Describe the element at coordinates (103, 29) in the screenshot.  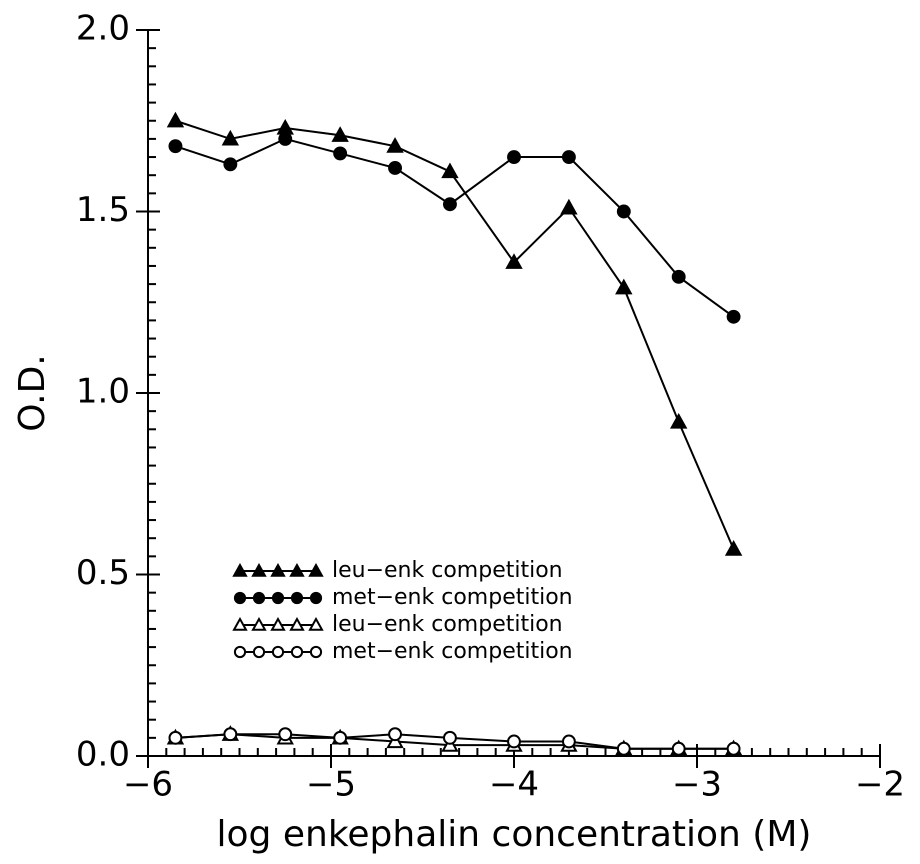
I see `y-tick-label: 2.0` at that location.